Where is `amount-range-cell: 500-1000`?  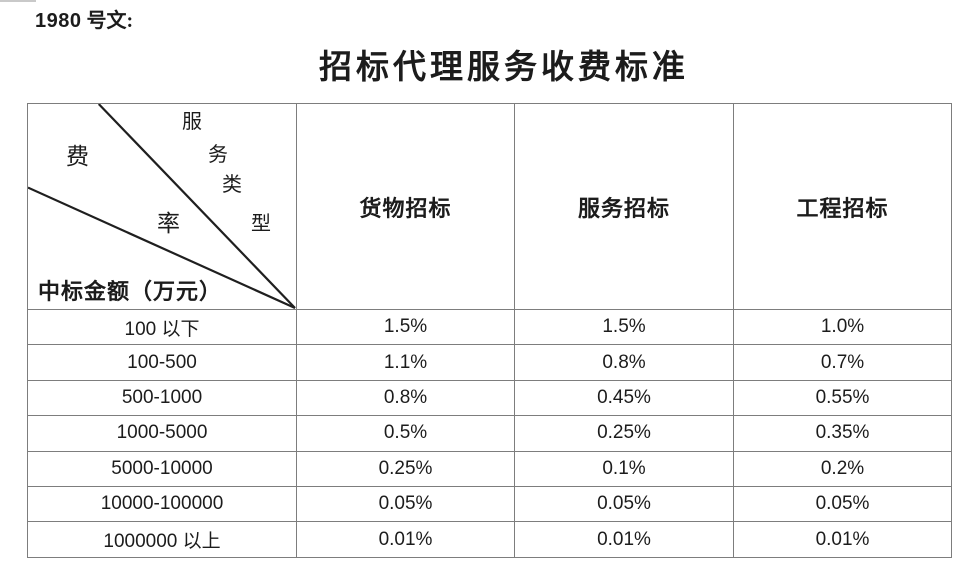 amount-range-cell: 500-1000 is located at coordinates (162, 398).